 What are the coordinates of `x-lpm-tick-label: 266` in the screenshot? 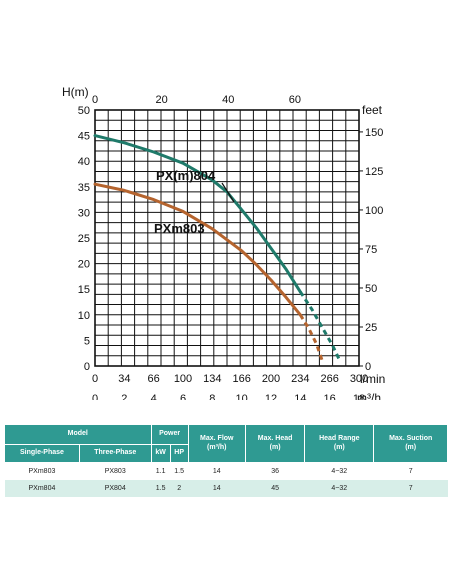 It's located at (329, 379).